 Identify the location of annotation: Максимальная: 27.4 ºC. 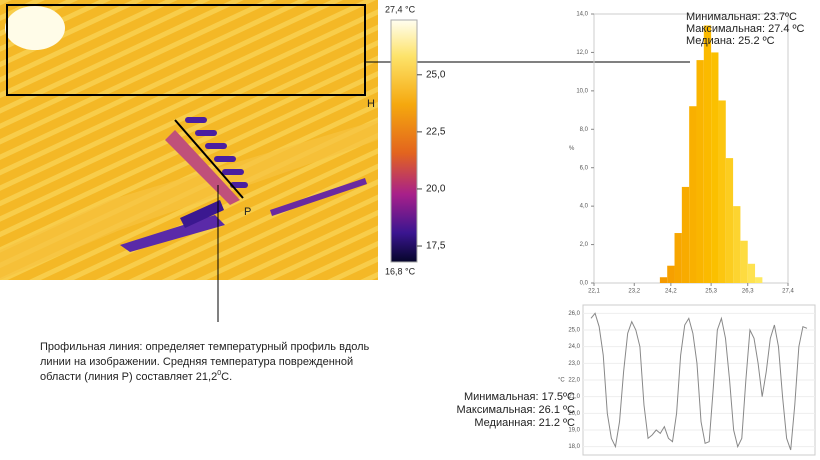
(745, 29).